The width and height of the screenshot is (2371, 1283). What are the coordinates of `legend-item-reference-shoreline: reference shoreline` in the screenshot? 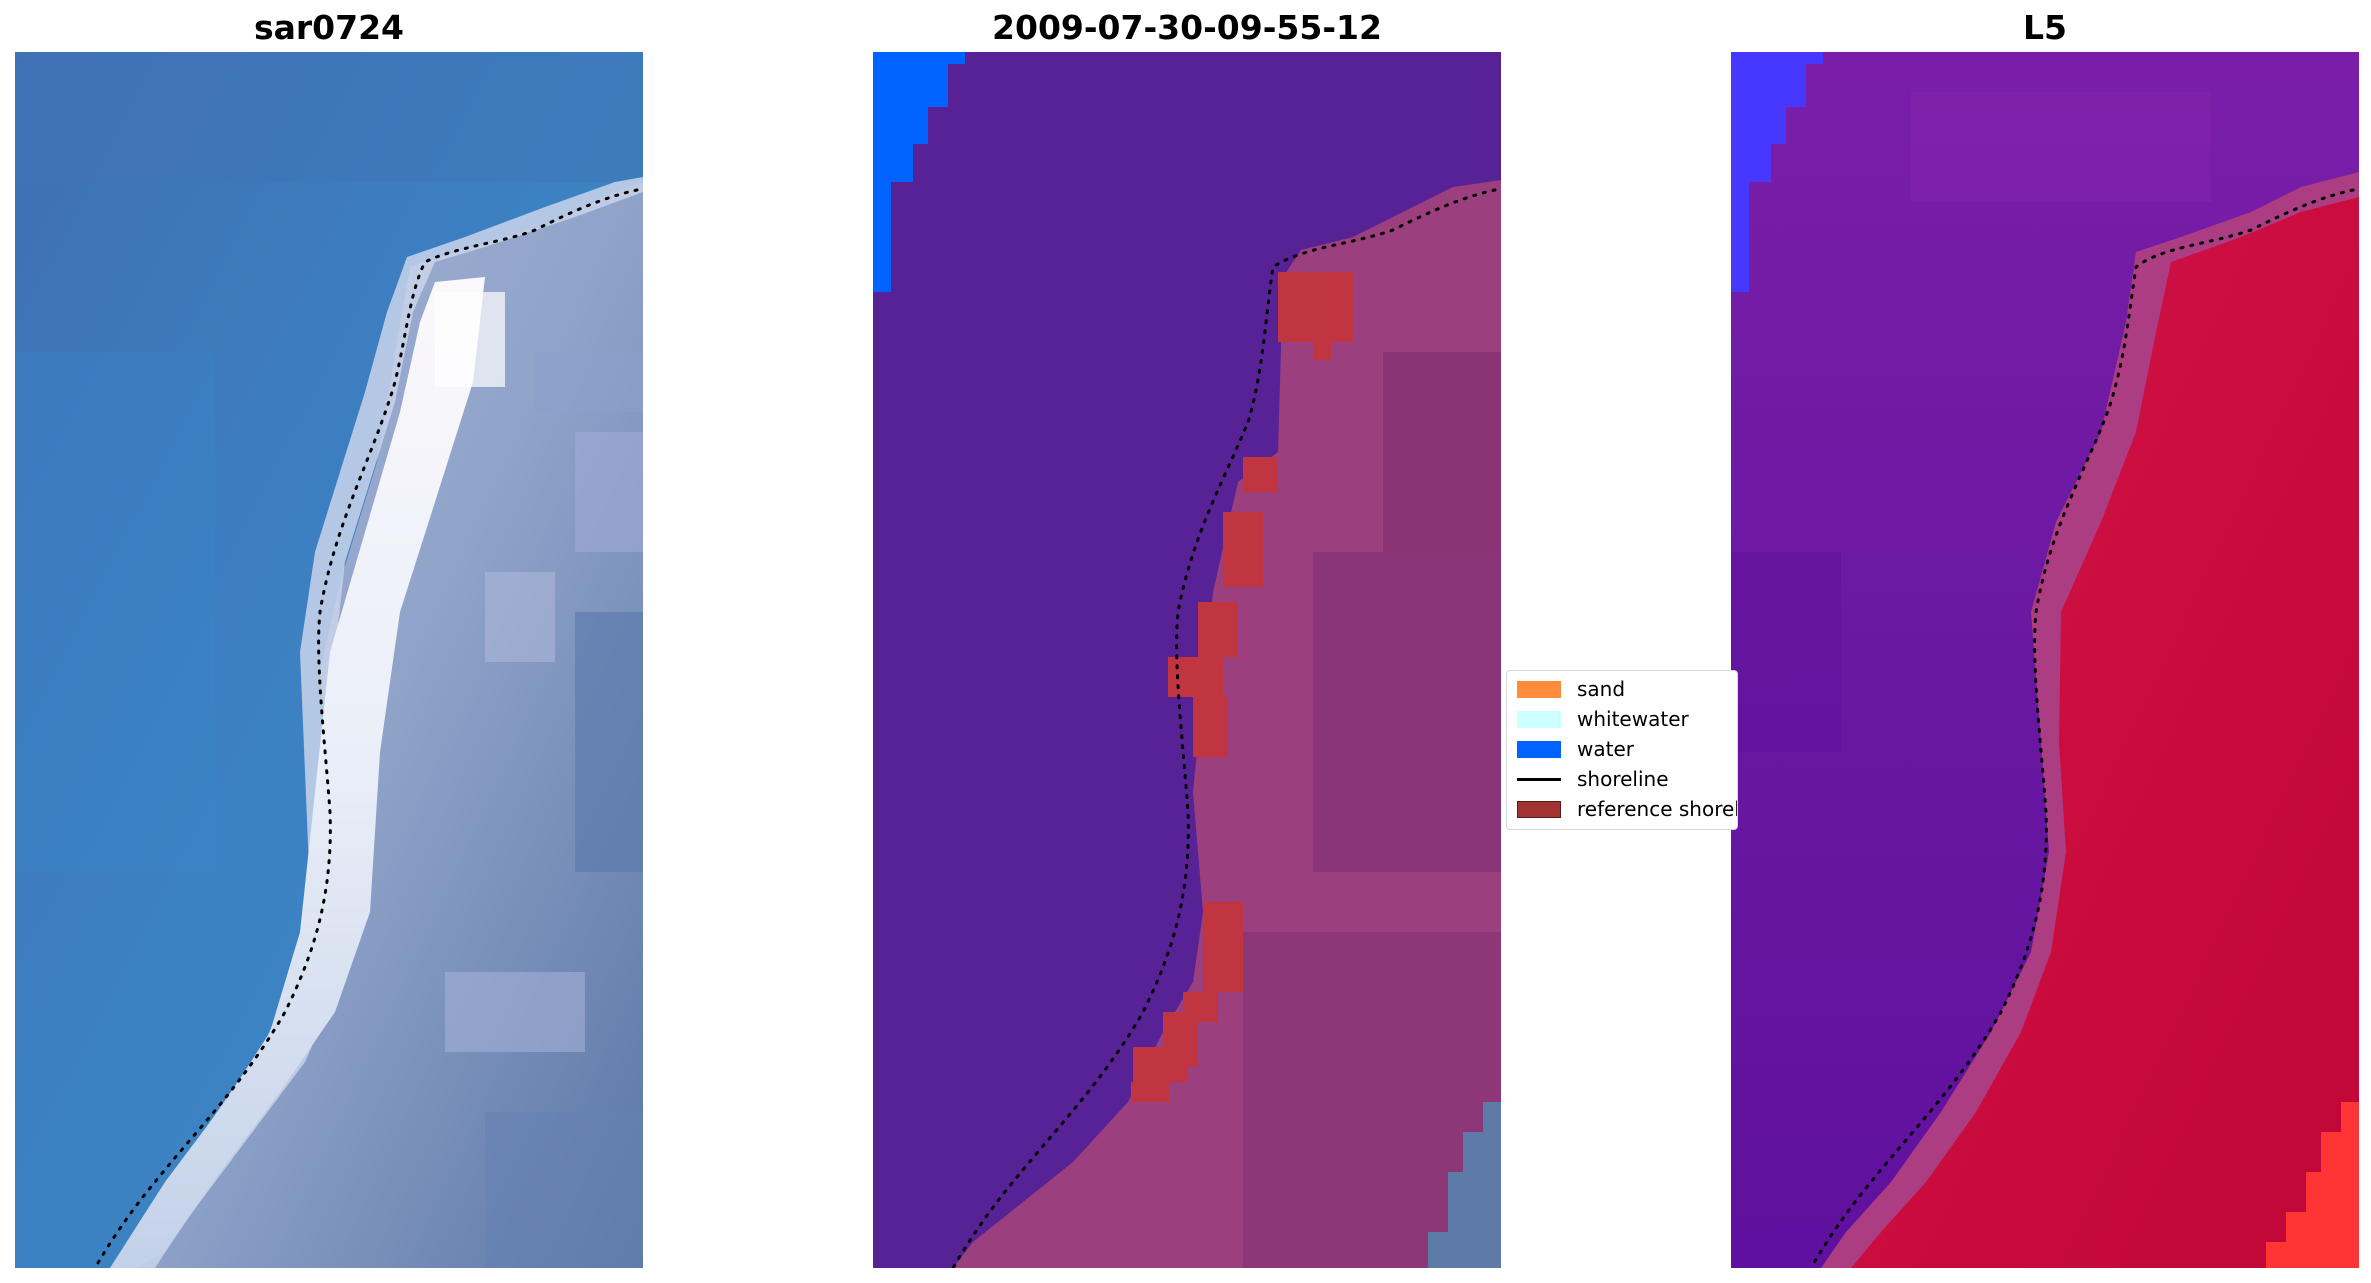 It's located at (1627, 809).